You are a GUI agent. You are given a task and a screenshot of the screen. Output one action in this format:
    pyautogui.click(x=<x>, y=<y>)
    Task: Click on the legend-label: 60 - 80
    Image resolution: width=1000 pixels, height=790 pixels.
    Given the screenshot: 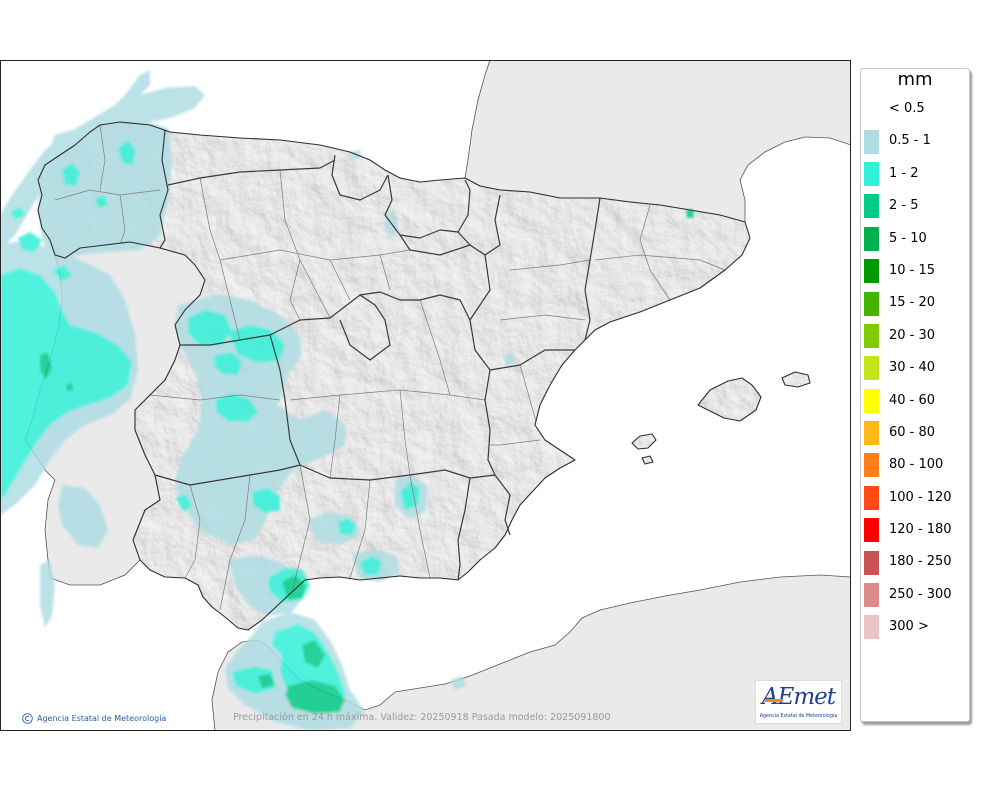 What is the action you would take?
    pyautogui.click(x=912, y=432)
    